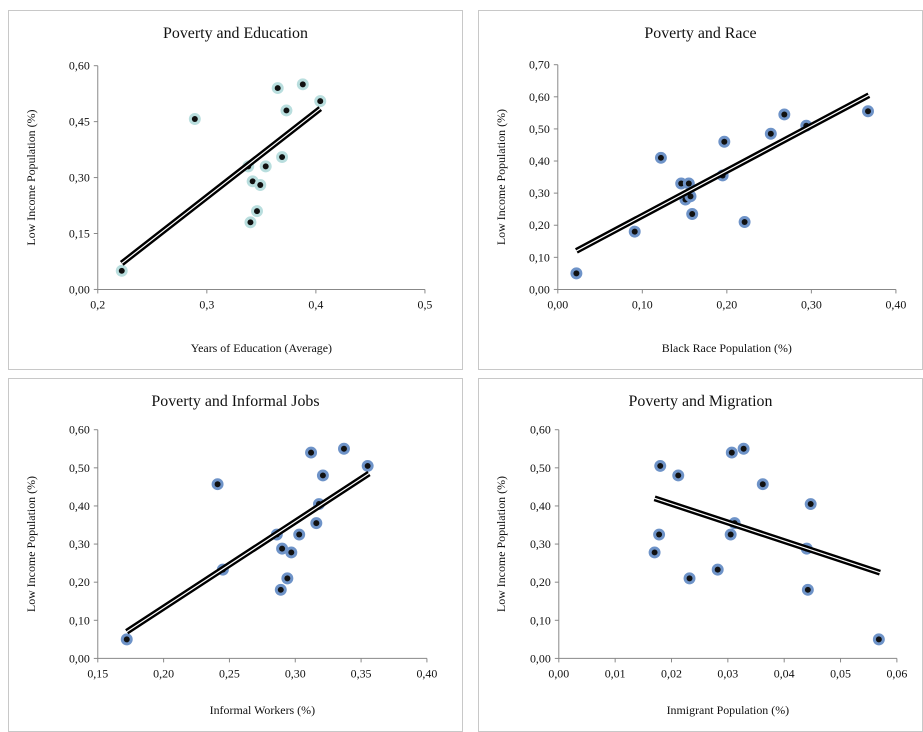 The image size is (923, 732). Describe the element at coordinates (262, 710) in the screenshot. I see `x-axis-label: Informal Workers (%)` at that location.